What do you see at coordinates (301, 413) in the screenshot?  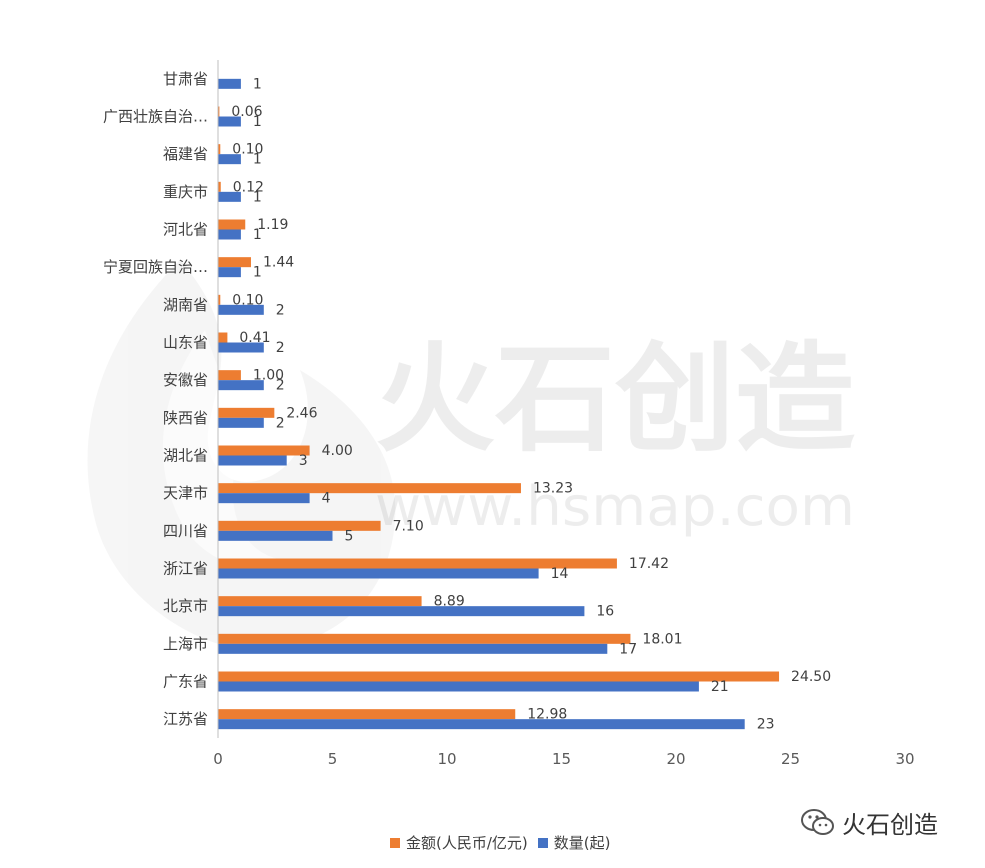 I see `amount-data-label: 2.46` at bounding box center [301, 413].